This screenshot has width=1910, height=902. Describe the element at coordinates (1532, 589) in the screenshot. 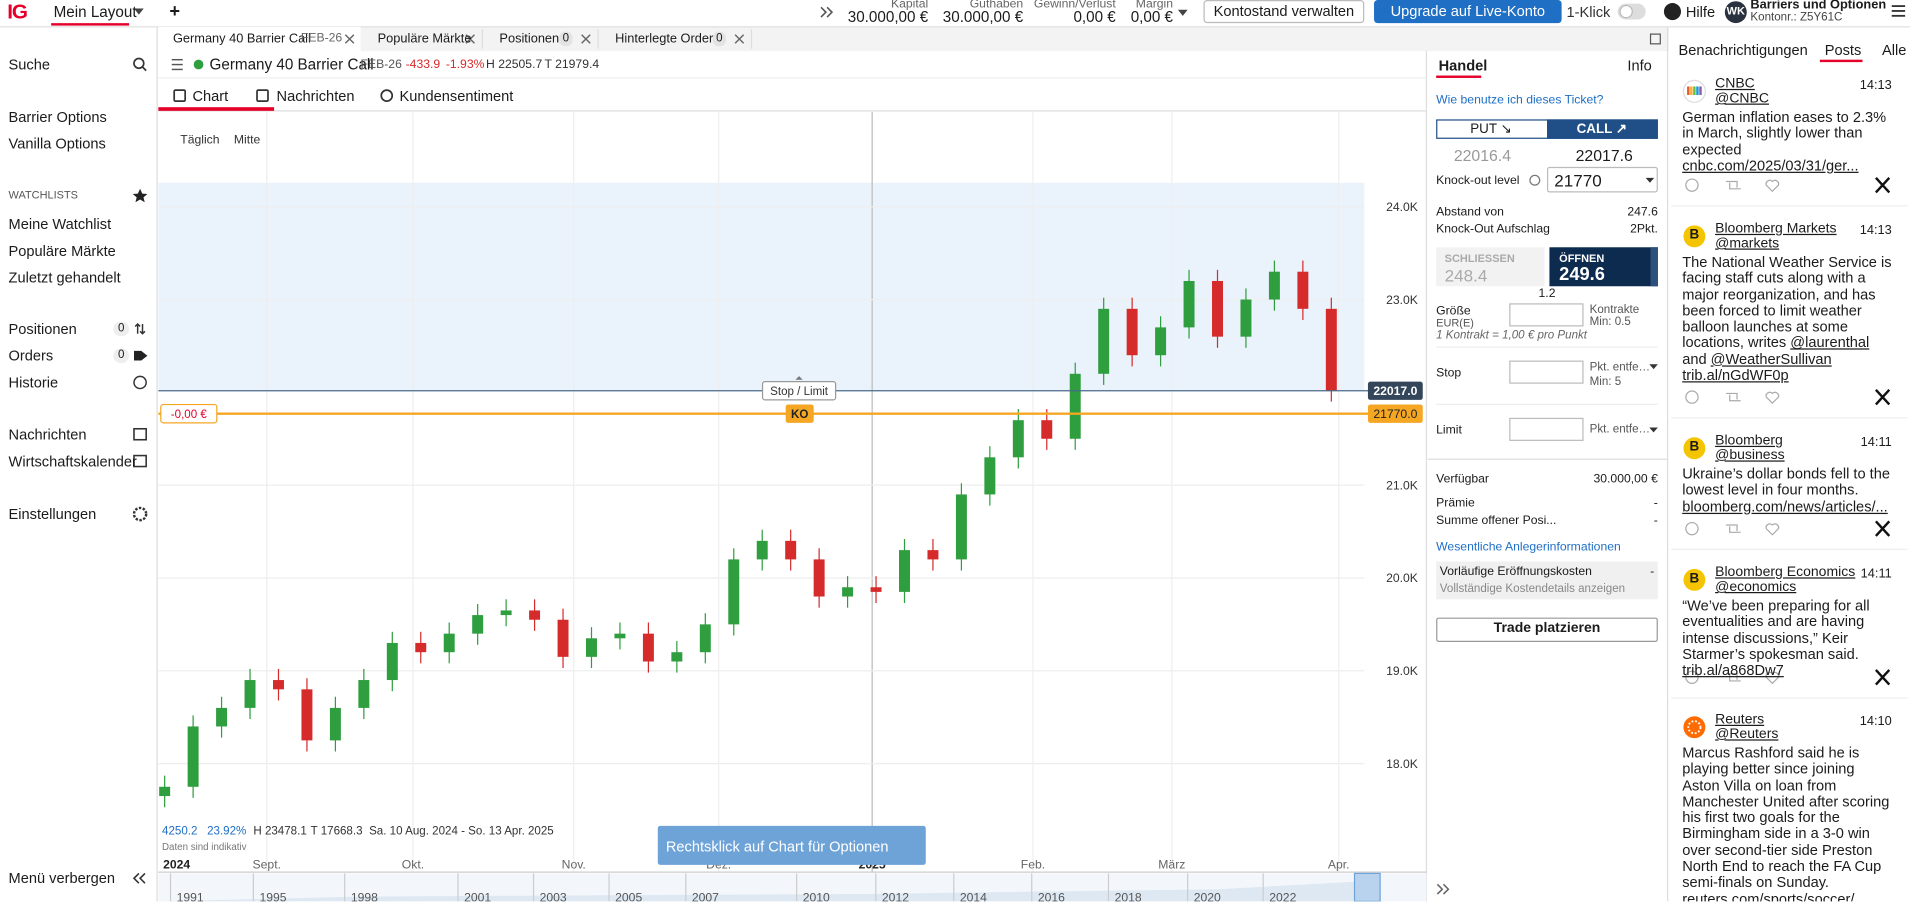

I see `costs-link: Vollständige Kostendetails anzeigen` at that location.